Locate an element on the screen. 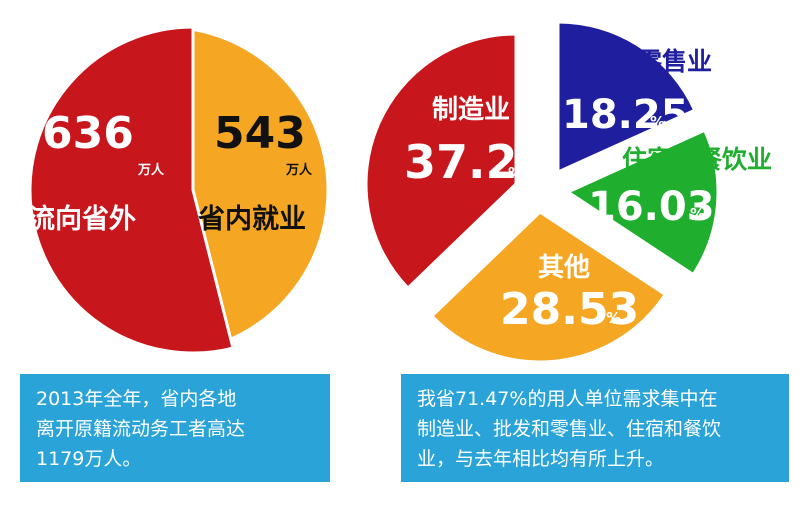  caption-left: 2013年全年，省内各地 离开原籍流动务工者高达 1179万人。 is located at coordinates (175, 428).